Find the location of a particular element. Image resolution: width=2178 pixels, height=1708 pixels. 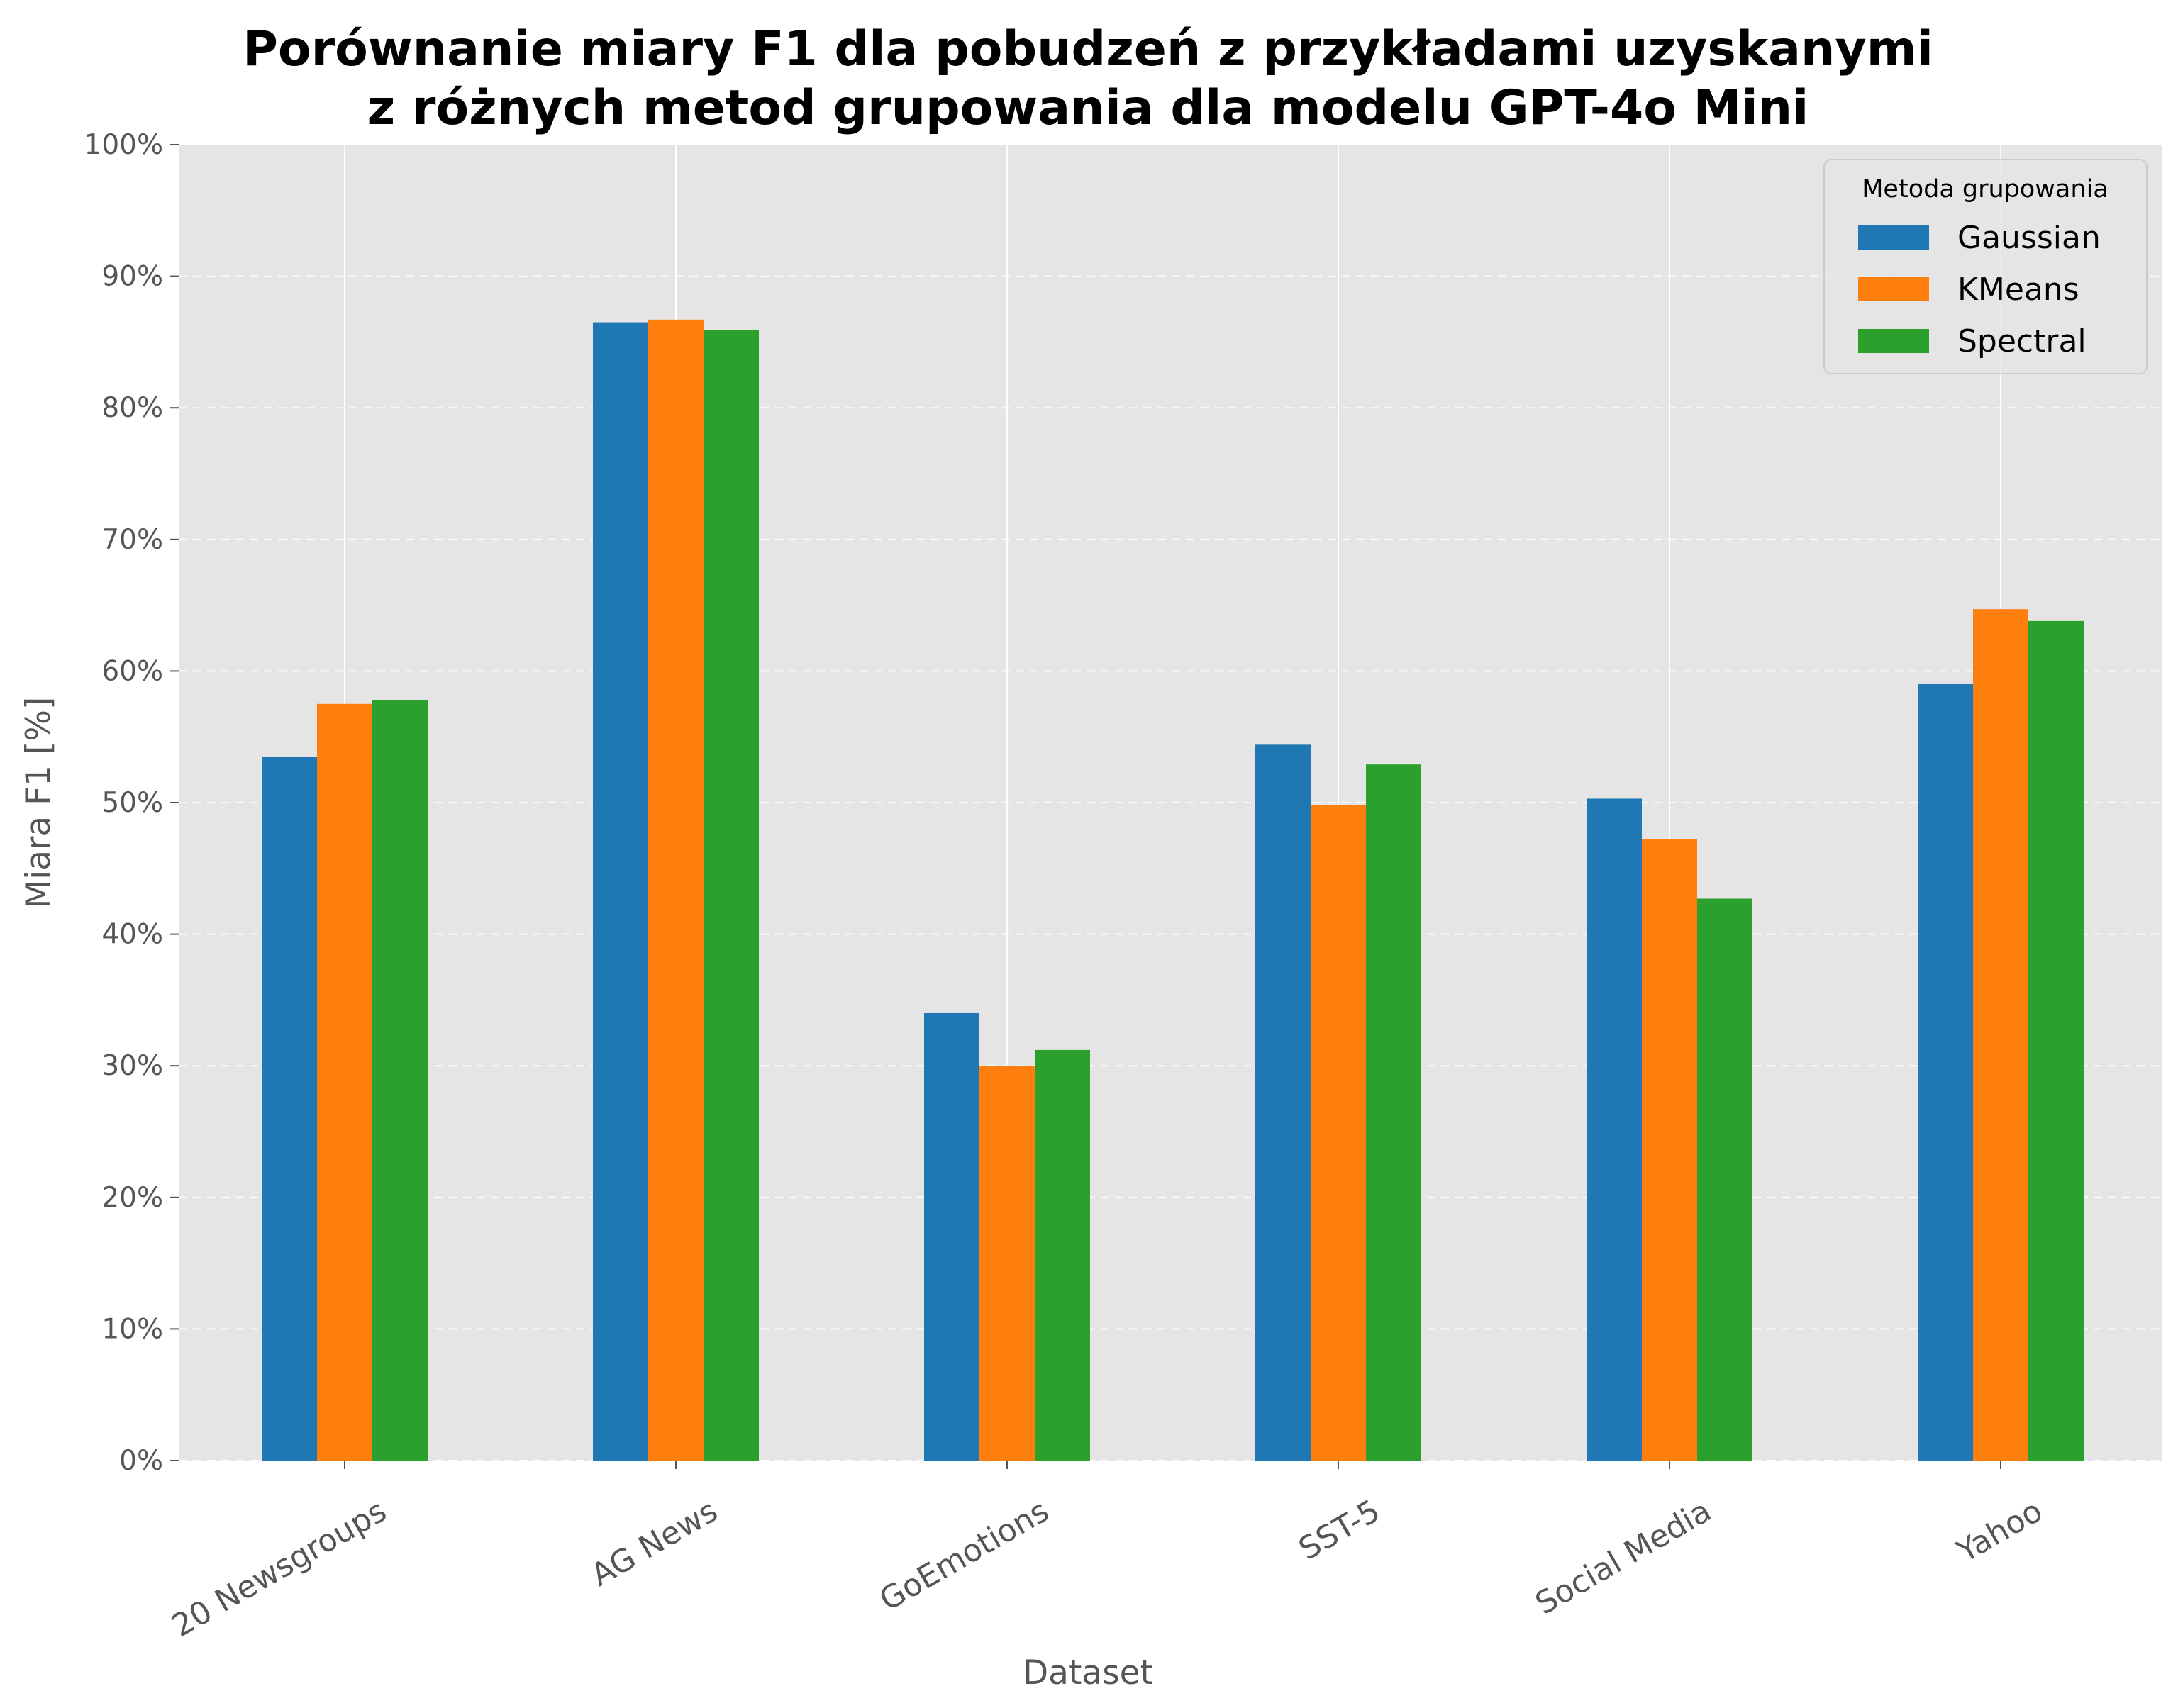

bar-kmeans-20-newsgroups is located at coordinates (344, 1082).